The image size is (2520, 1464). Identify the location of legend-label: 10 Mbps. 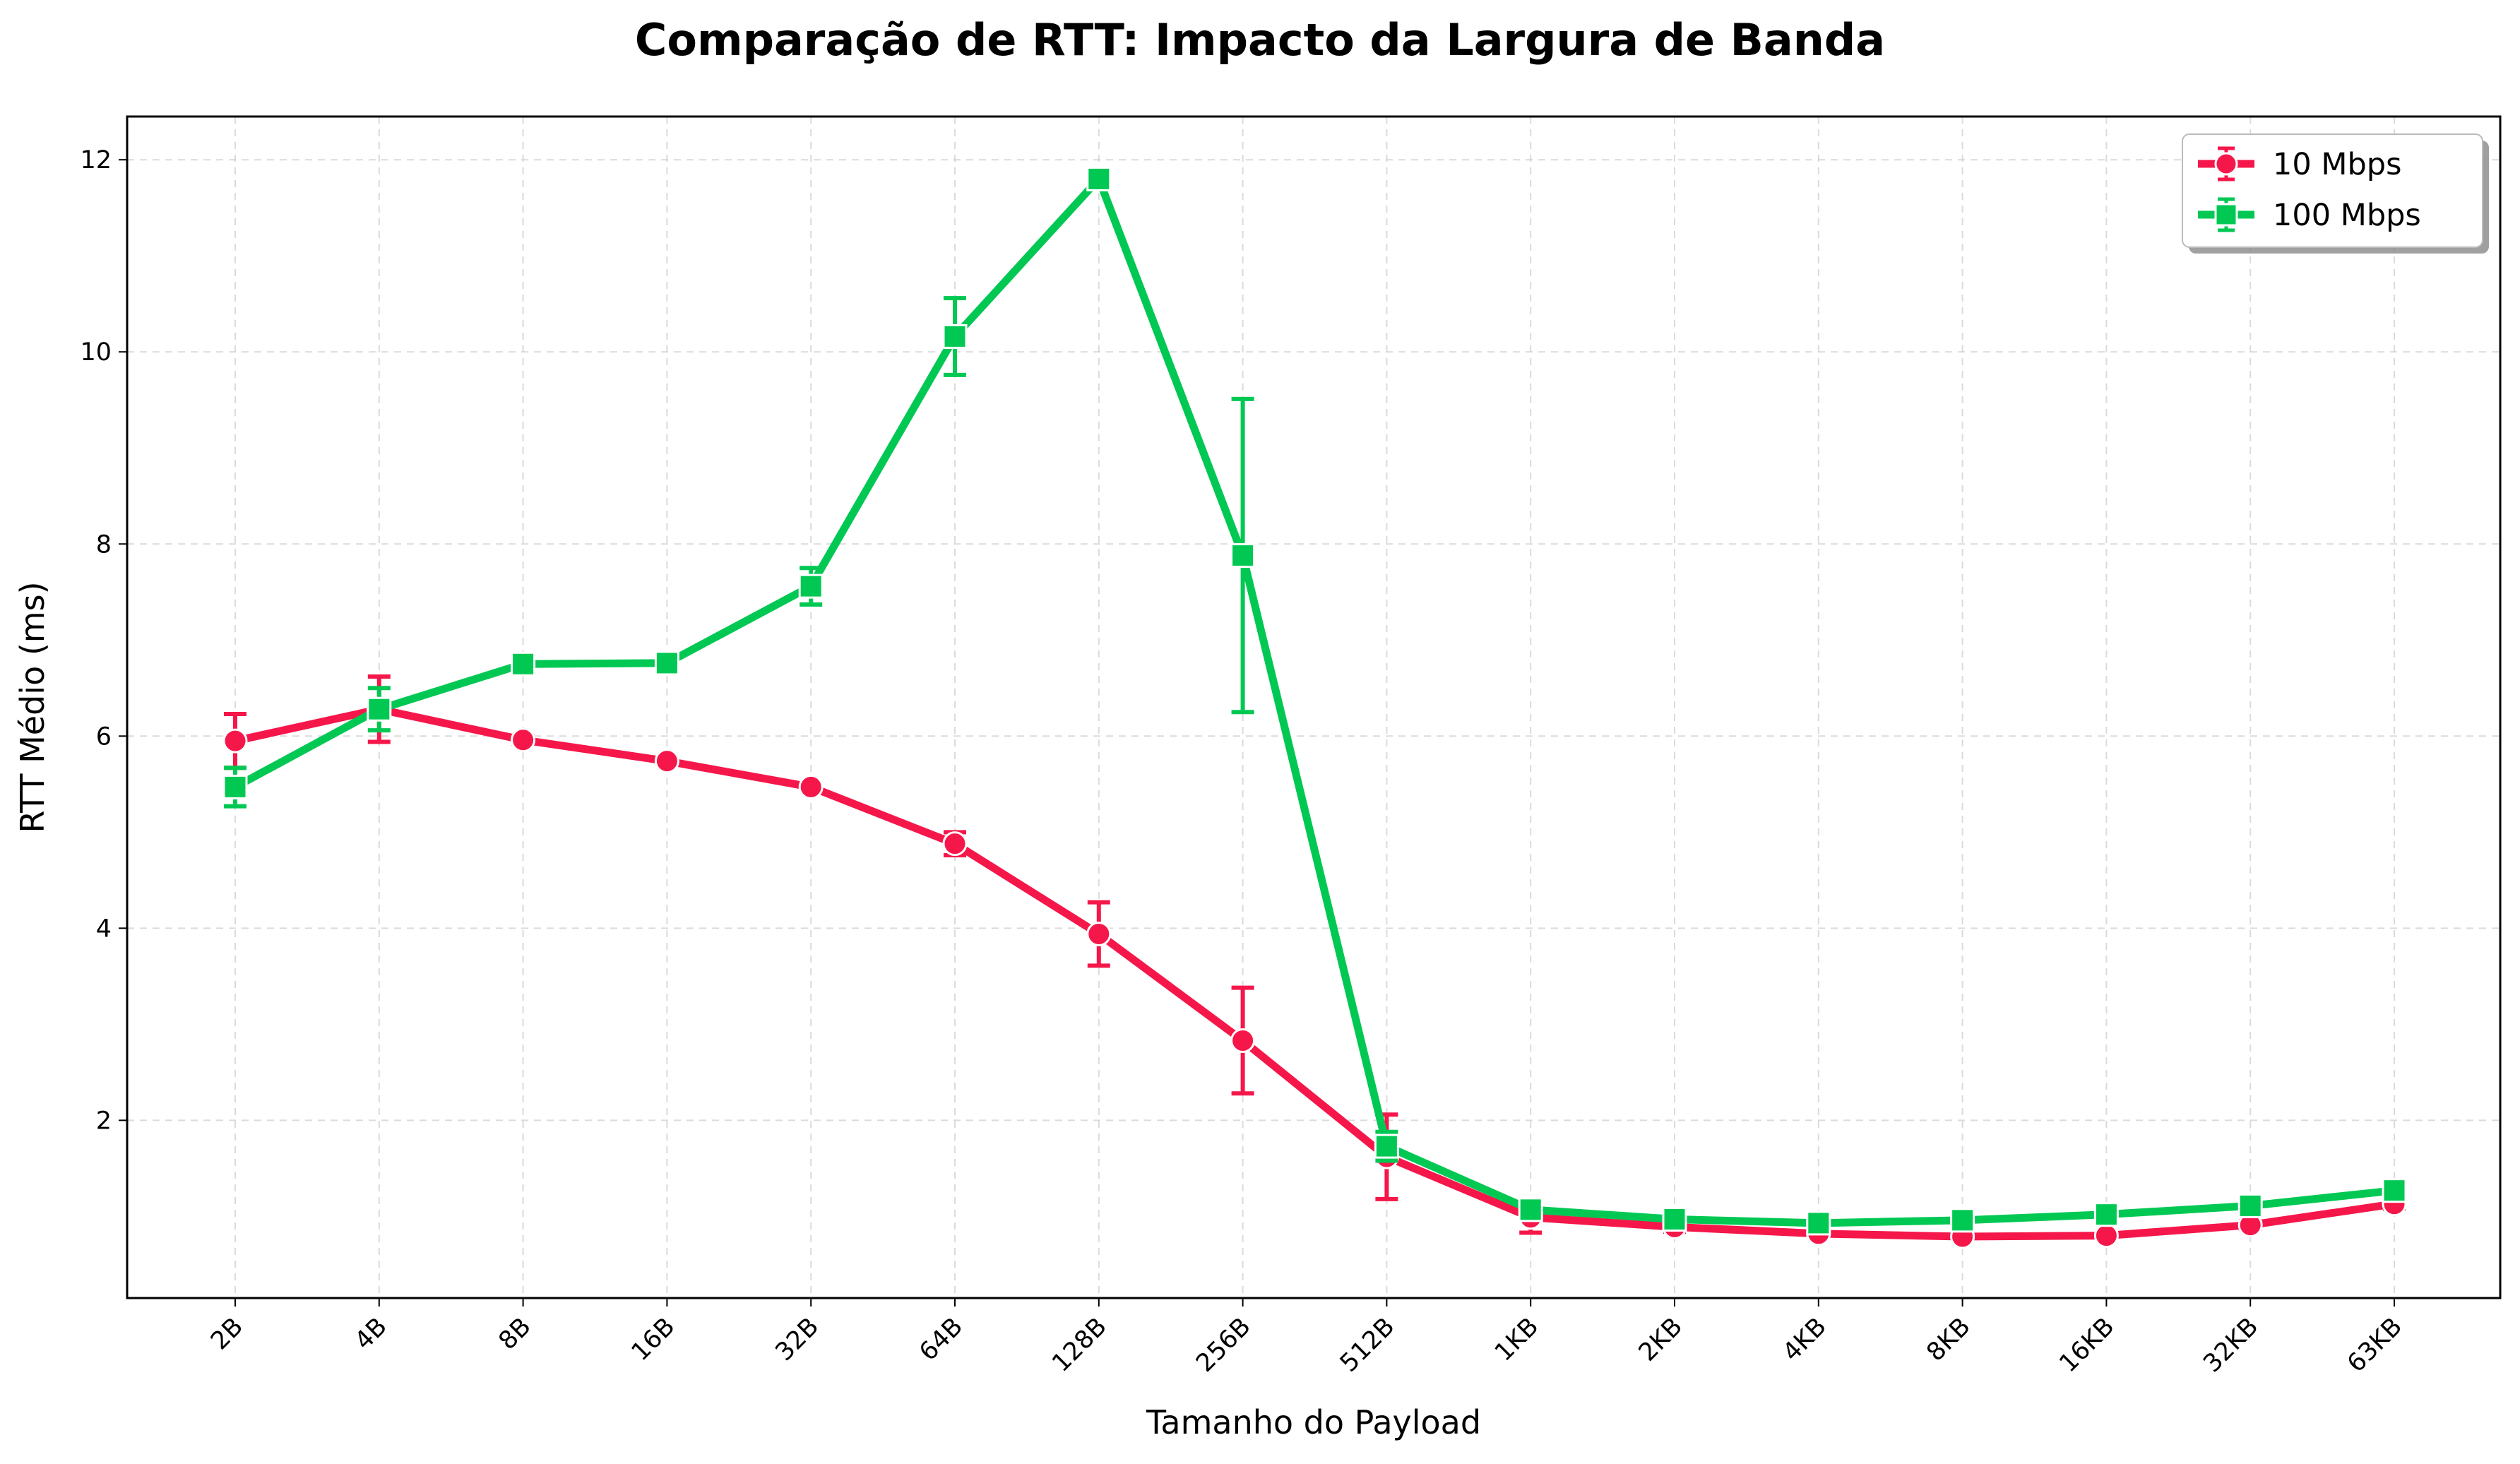
(2337, 164).